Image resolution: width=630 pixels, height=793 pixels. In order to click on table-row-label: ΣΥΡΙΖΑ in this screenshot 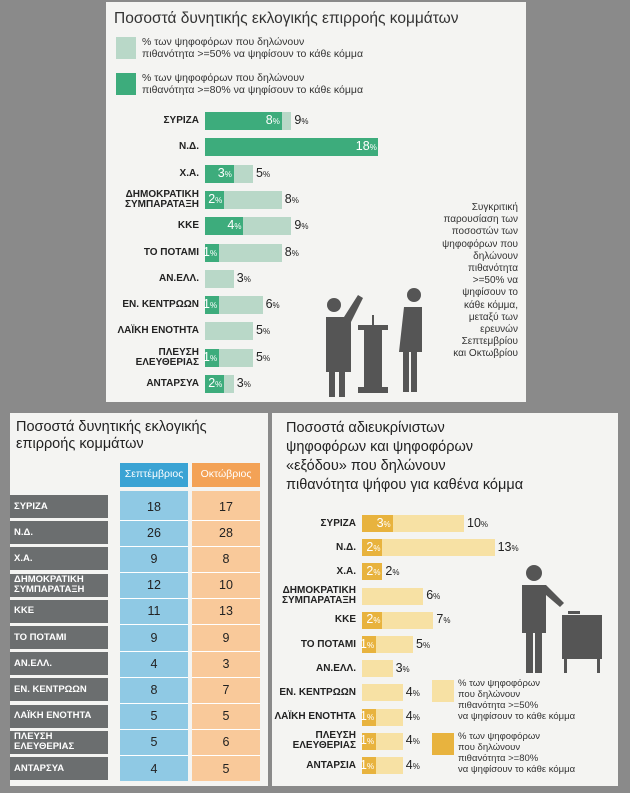, I will do `click(59, 506)`.